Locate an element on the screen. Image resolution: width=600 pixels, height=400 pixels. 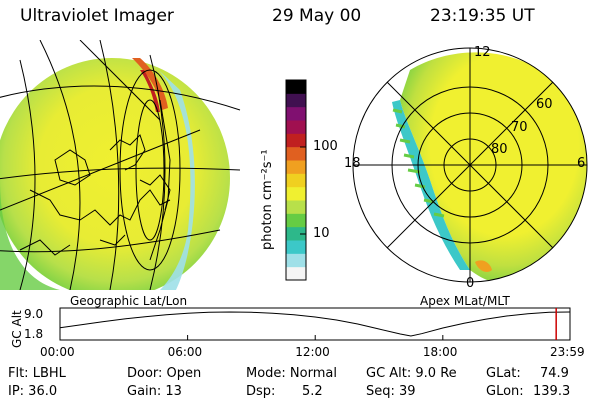
colorbar-tick-100: 100 is located at coordinates (325, 146).